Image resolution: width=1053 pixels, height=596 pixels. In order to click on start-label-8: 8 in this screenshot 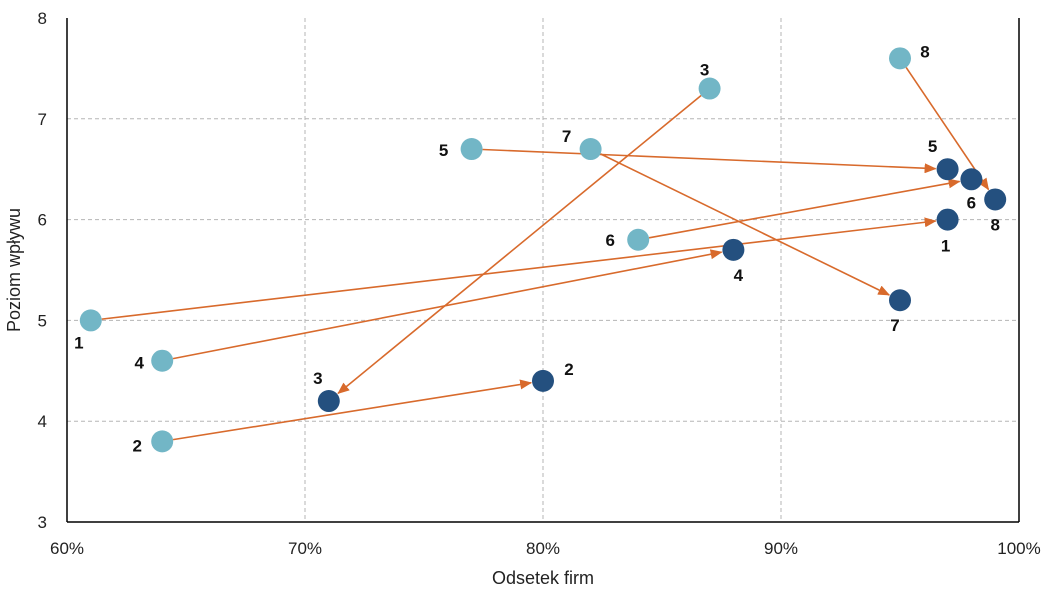, I will do `click(924, 51)`.